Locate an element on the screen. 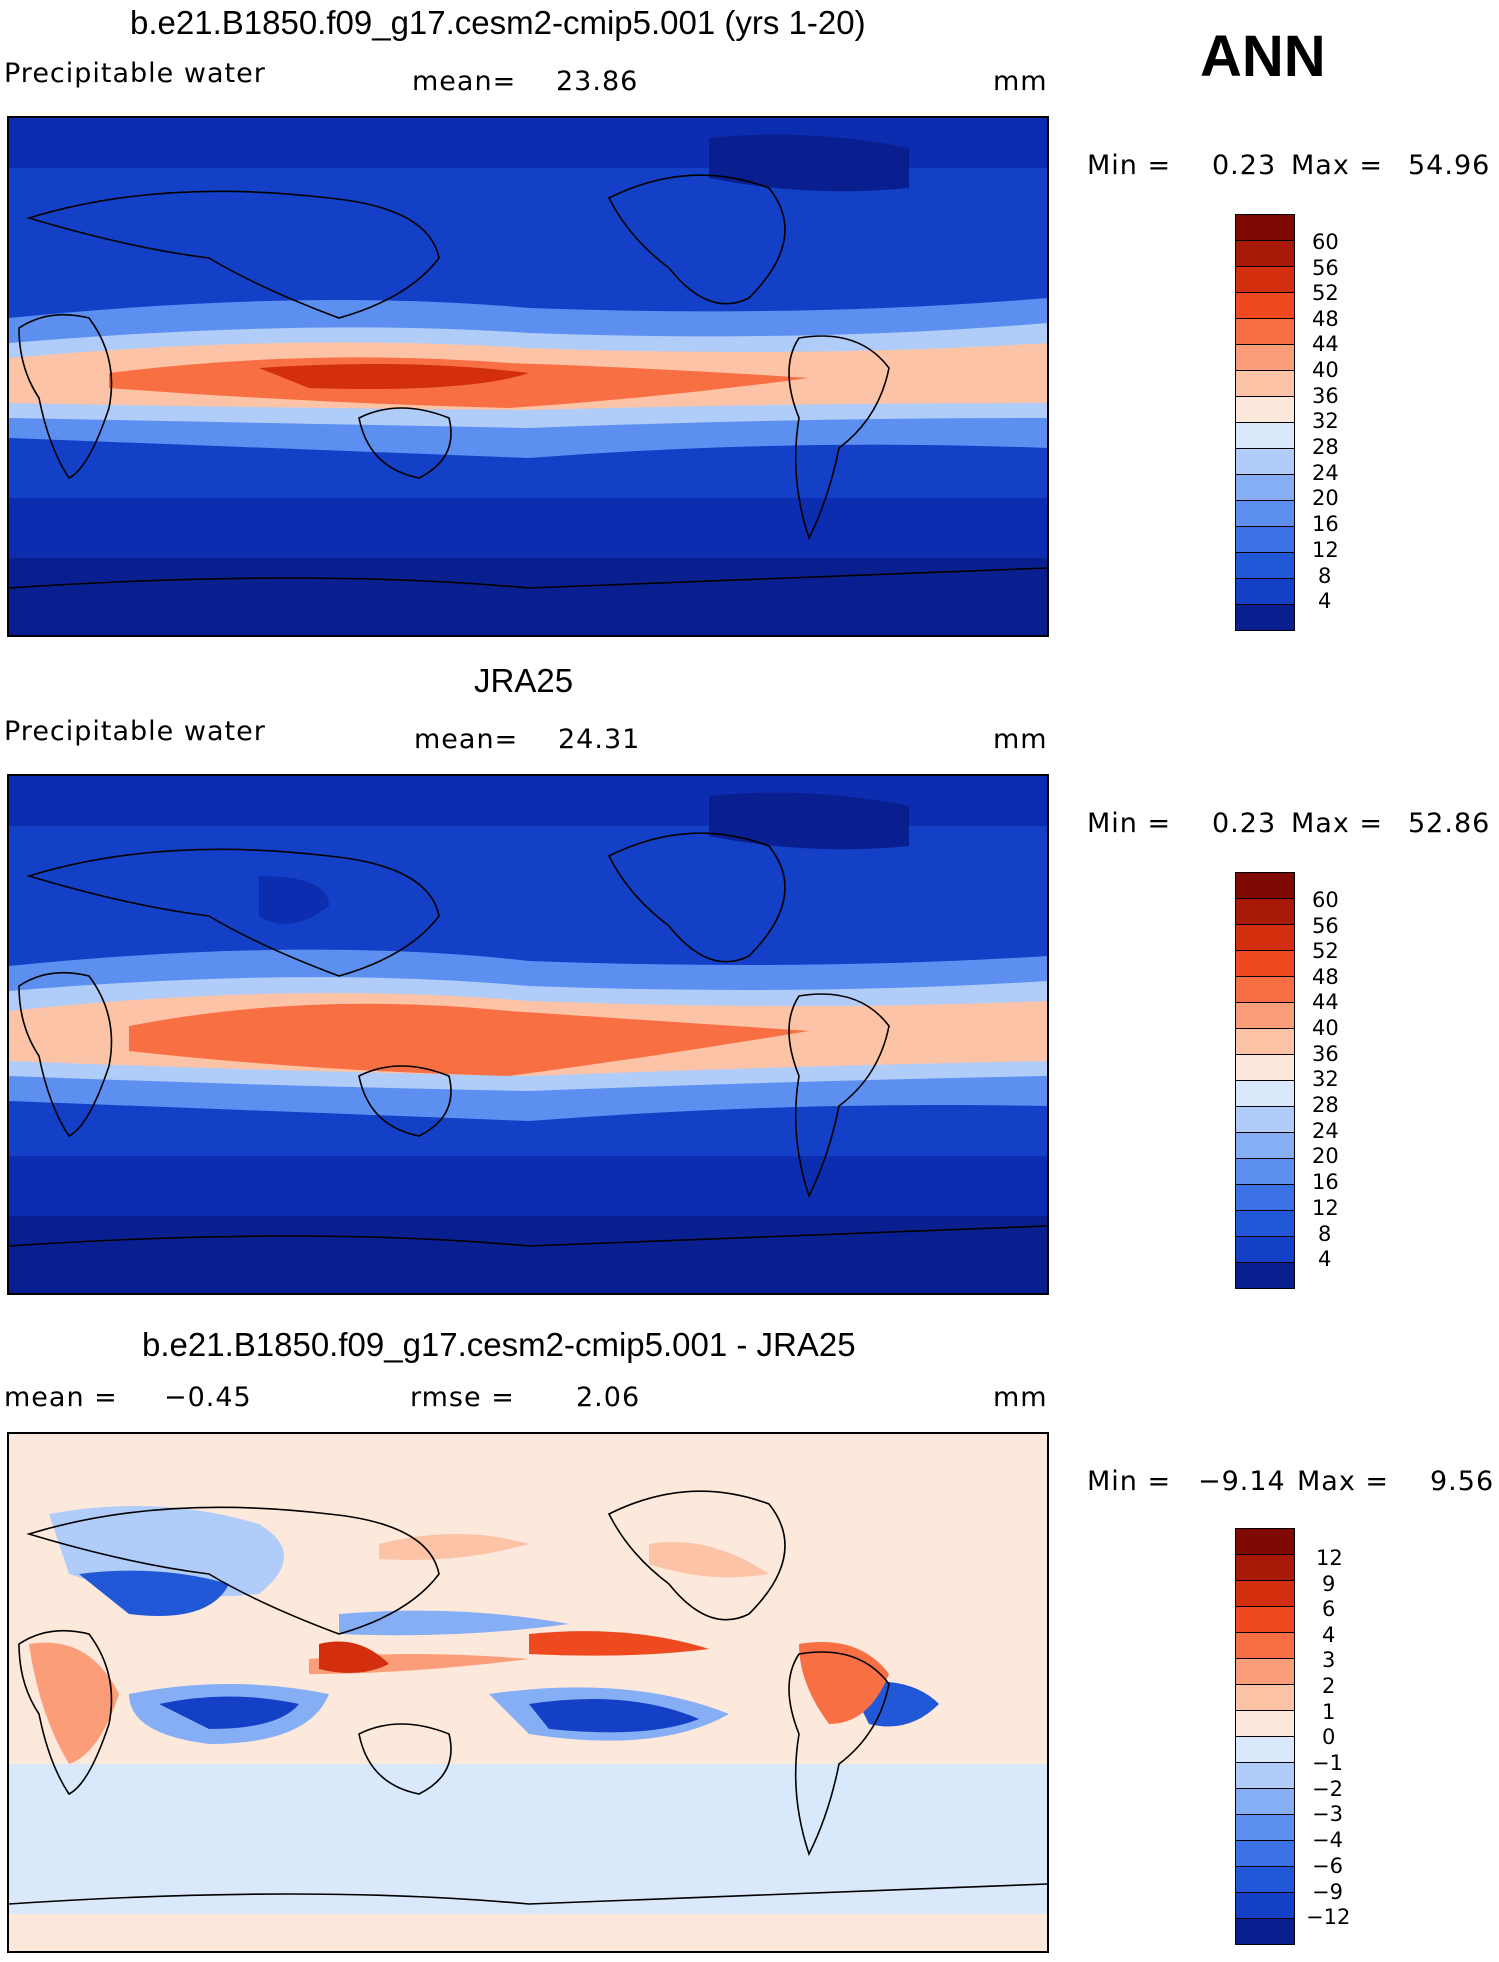 This screenshot has width=1499, height=1962. panel-obs-min-value: 0.23 is located at coordinates (1244, 823).